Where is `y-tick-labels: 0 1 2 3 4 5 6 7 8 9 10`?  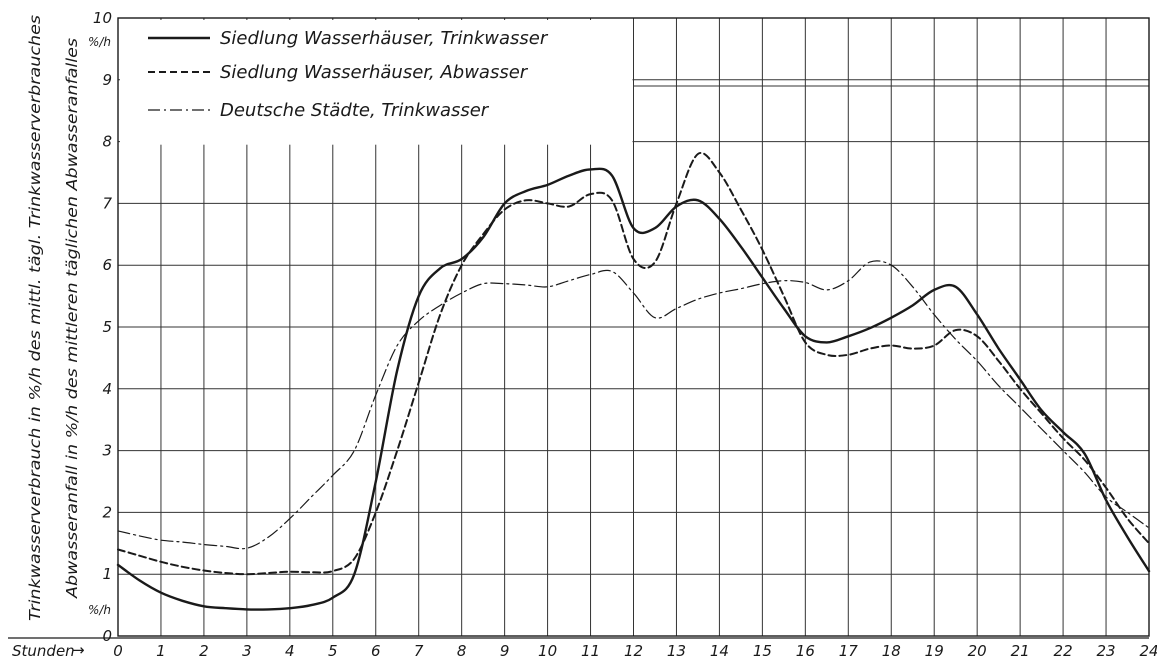 y-tick-labels: 0 1 2 3 4 5 6 7 8 9 10 is located at coordinates (103, 327).